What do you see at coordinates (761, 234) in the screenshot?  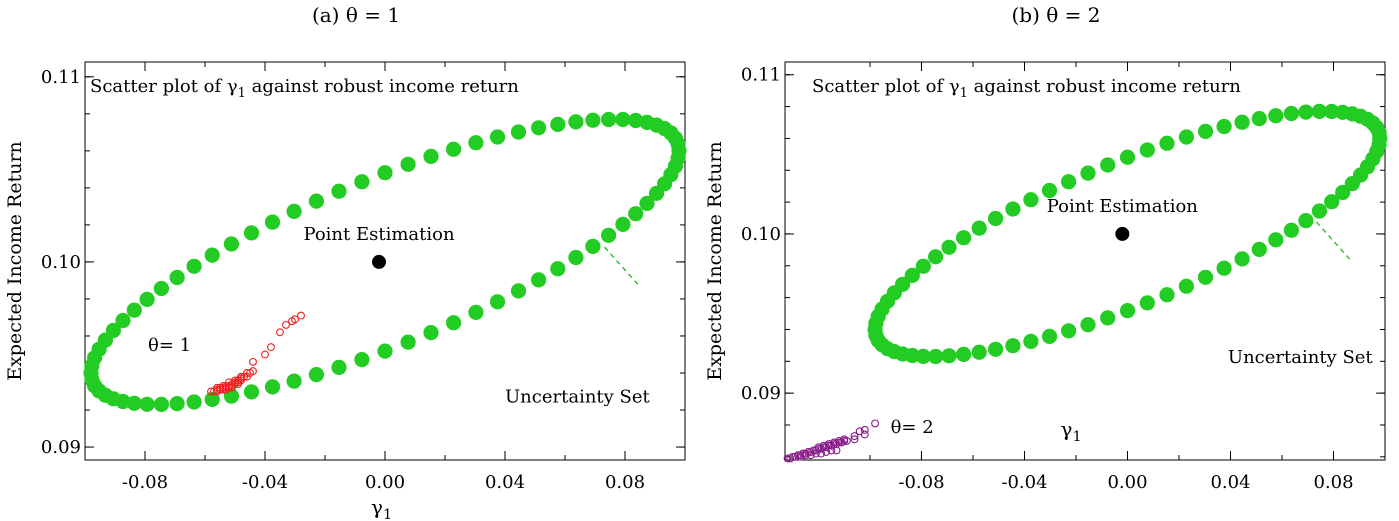 I see `y-tick-label: 0.10` at bounding box center [761, 234].